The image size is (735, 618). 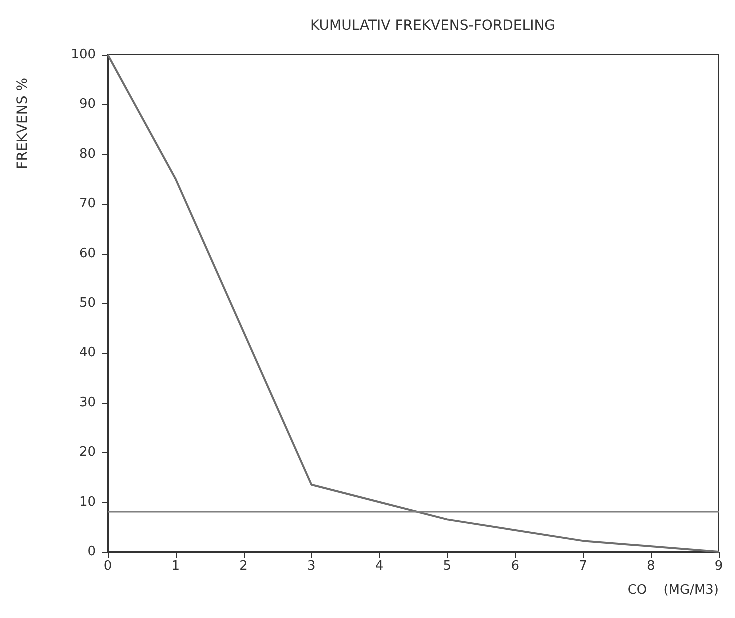 What do you see at coordinates (244, 566) in the screenshot?
I see `x-tick-label: 2` at bounding box center [244, 566].